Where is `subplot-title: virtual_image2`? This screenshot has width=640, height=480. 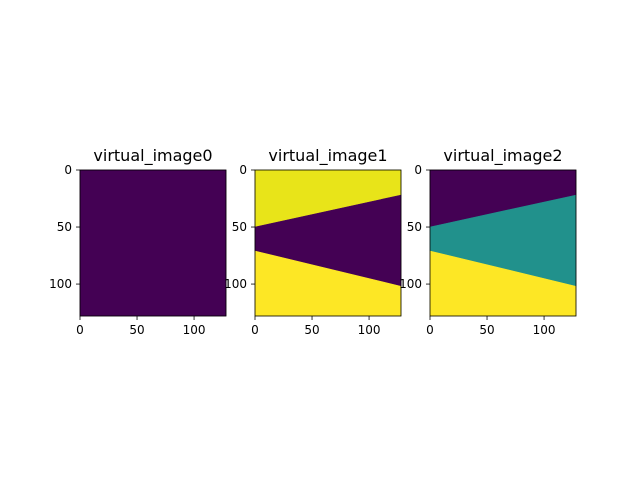
subplot-title: virtual_image2 is located at coordinates (502, 156).